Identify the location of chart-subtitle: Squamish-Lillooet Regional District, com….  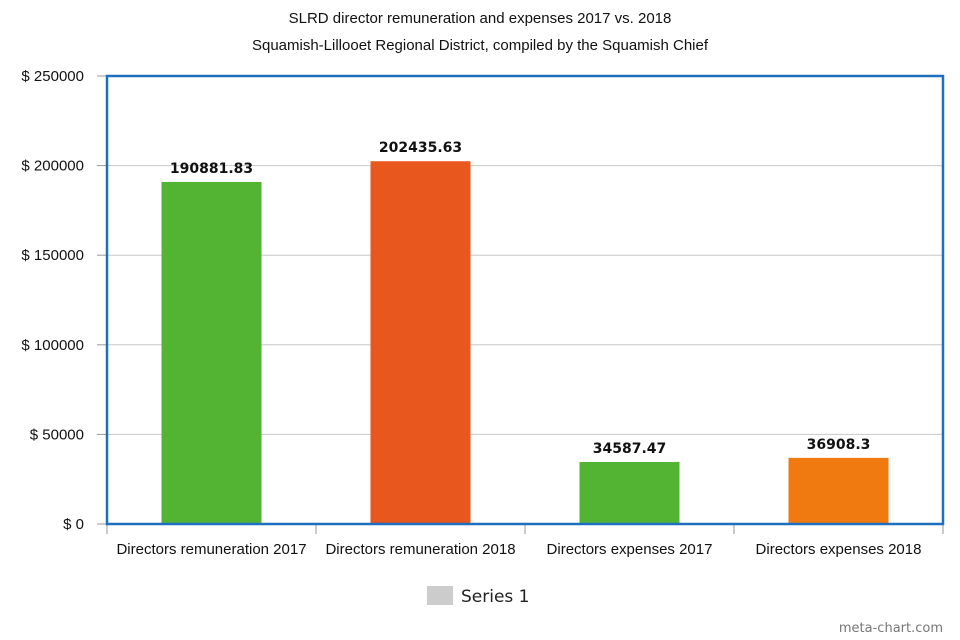
(480, 45).